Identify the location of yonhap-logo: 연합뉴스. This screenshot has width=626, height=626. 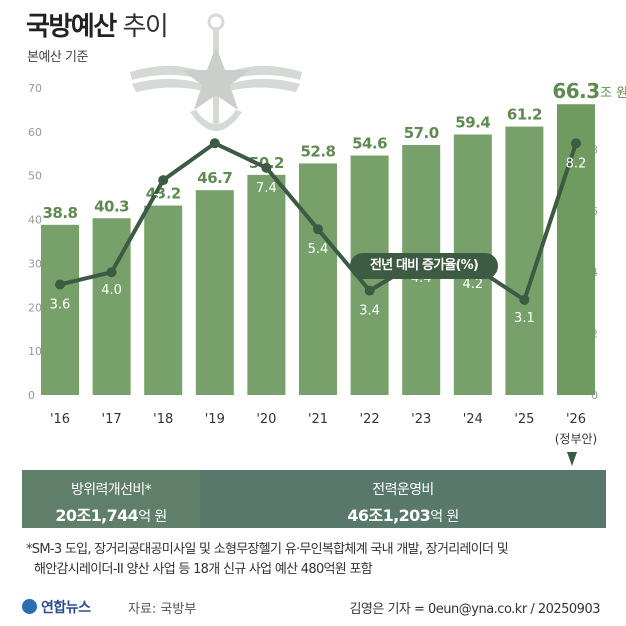
(56, 607).